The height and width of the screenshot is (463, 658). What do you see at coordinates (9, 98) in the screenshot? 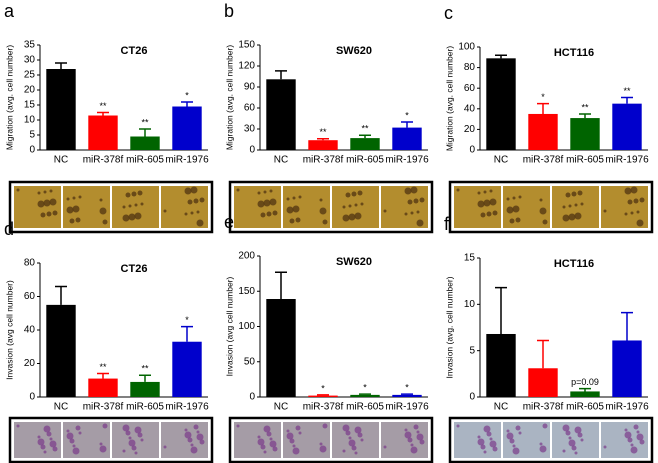
I see `y-axis-label: Migration (avg. cell number)` at bounding box center [9, 98].